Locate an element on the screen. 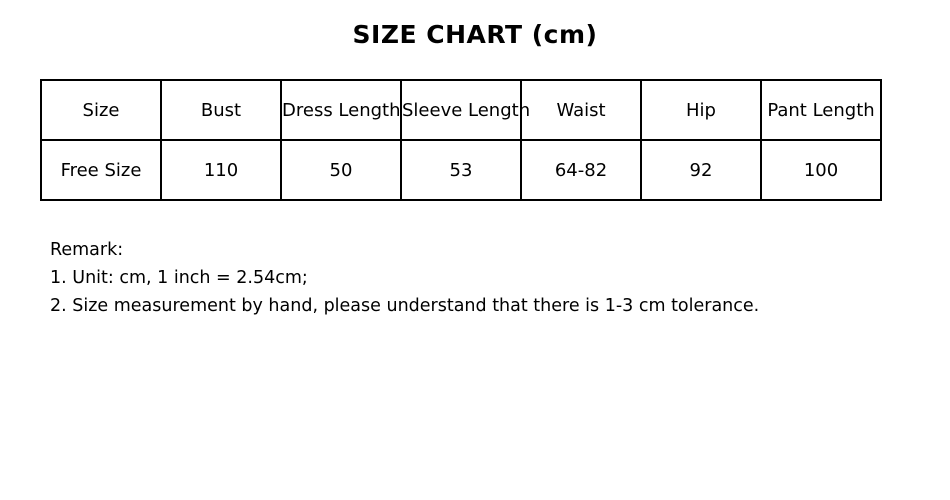 The height and width of the screenshot is (500, 950). cell-sleeve-length: 53 is located at coordinates (461, 170).